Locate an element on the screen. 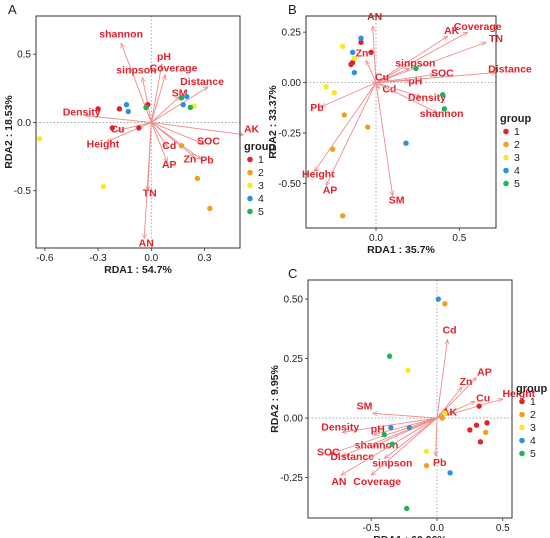 The width and height of the screenshot is (550, 538). x-ticks: -0.5 0.0 0.5 is located at coordinates (436, 526).